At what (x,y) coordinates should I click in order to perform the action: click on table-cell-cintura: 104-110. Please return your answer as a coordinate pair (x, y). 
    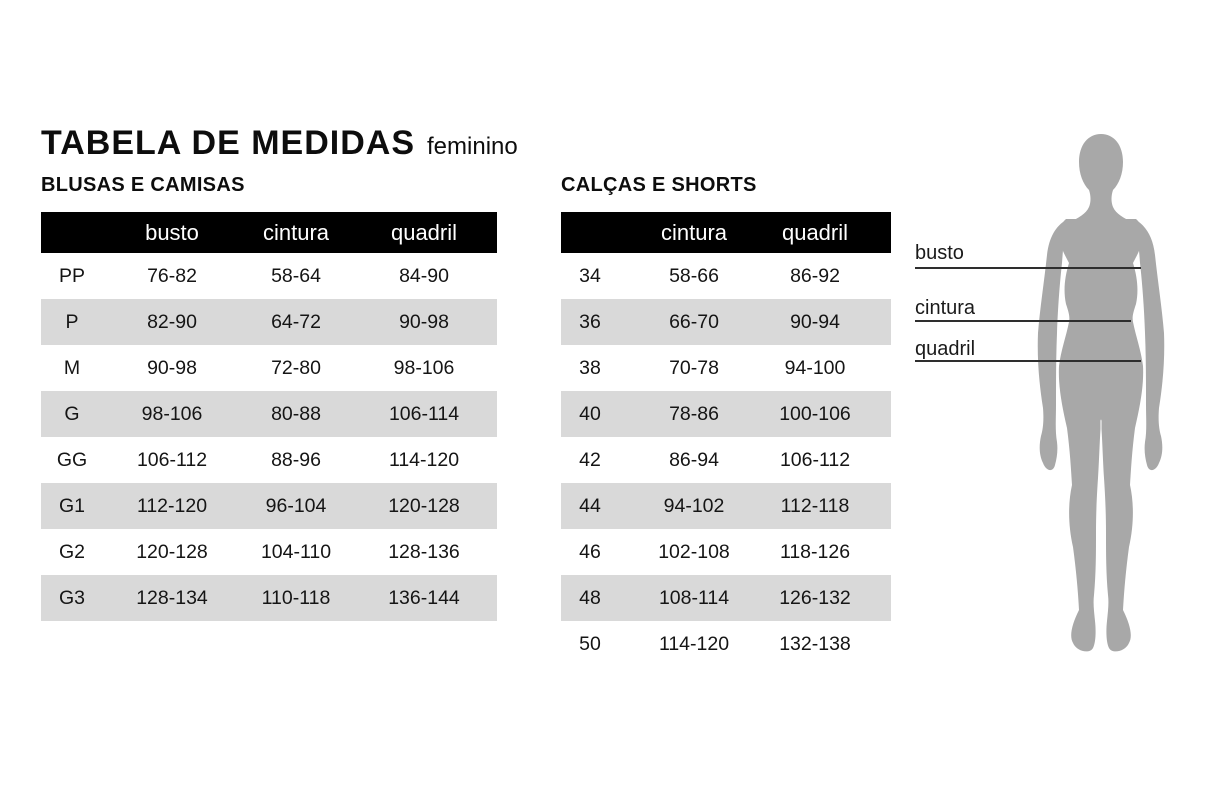
    Looking at the image, I should click on (296, 551).